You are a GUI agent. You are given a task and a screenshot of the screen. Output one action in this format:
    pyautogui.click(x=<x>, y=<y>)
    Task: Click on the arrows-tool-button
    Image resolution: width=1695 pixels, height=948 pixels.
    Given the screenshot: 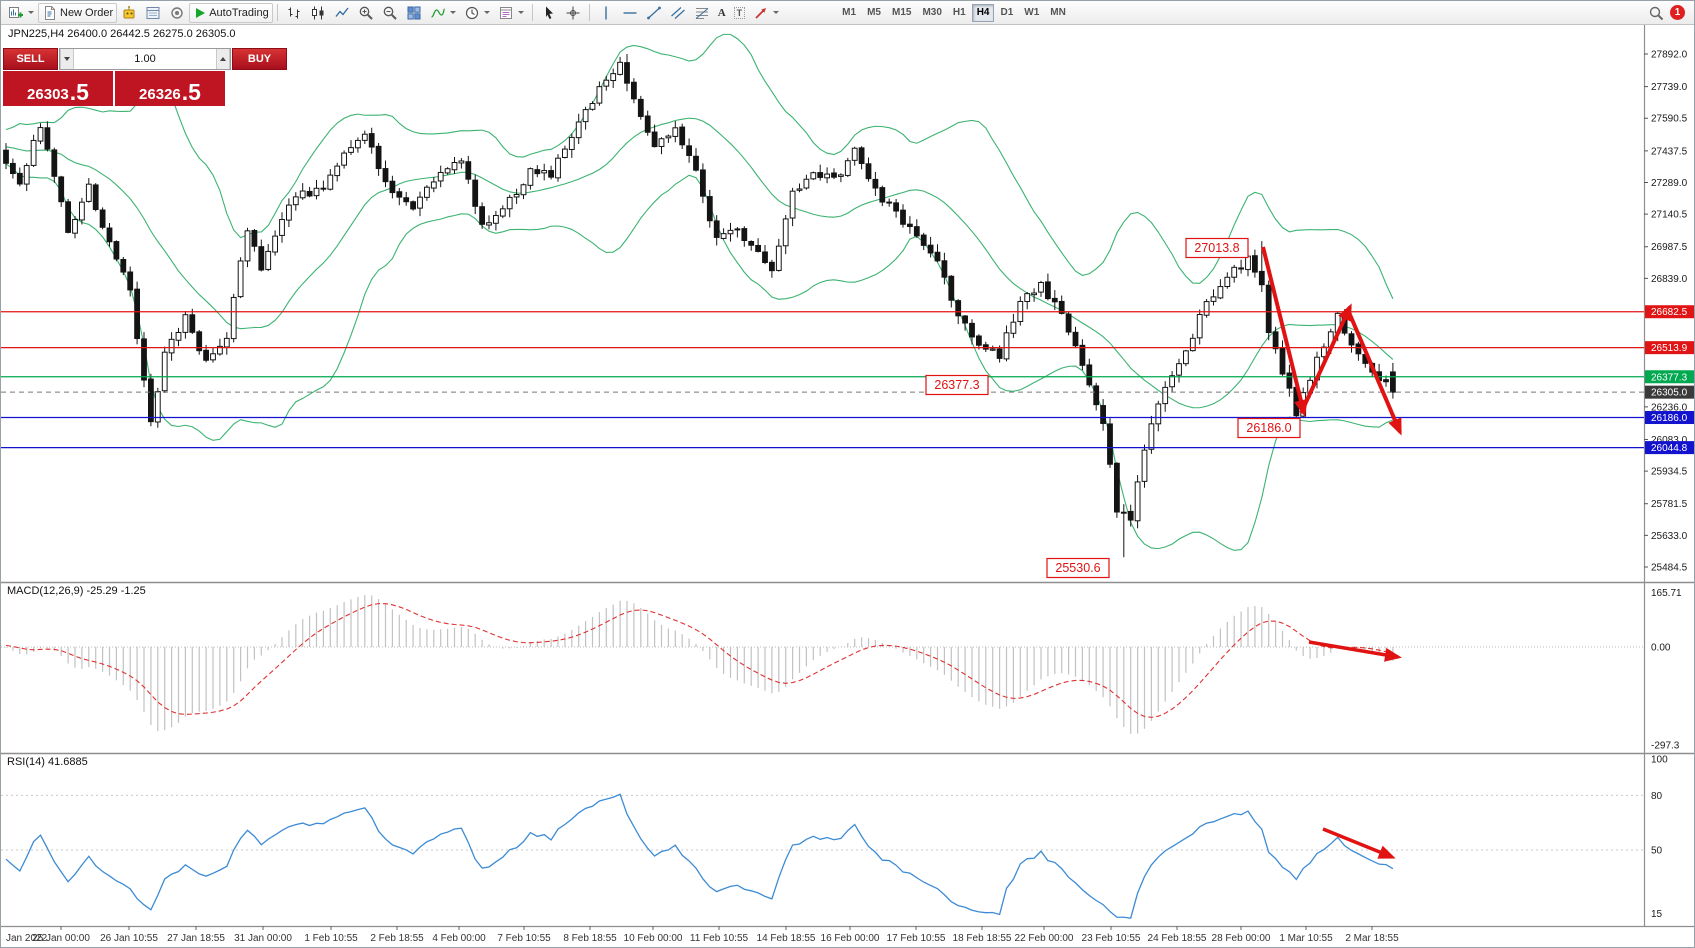 What is the action you would take?
    pyautogui.click(x=766, y=13)
    